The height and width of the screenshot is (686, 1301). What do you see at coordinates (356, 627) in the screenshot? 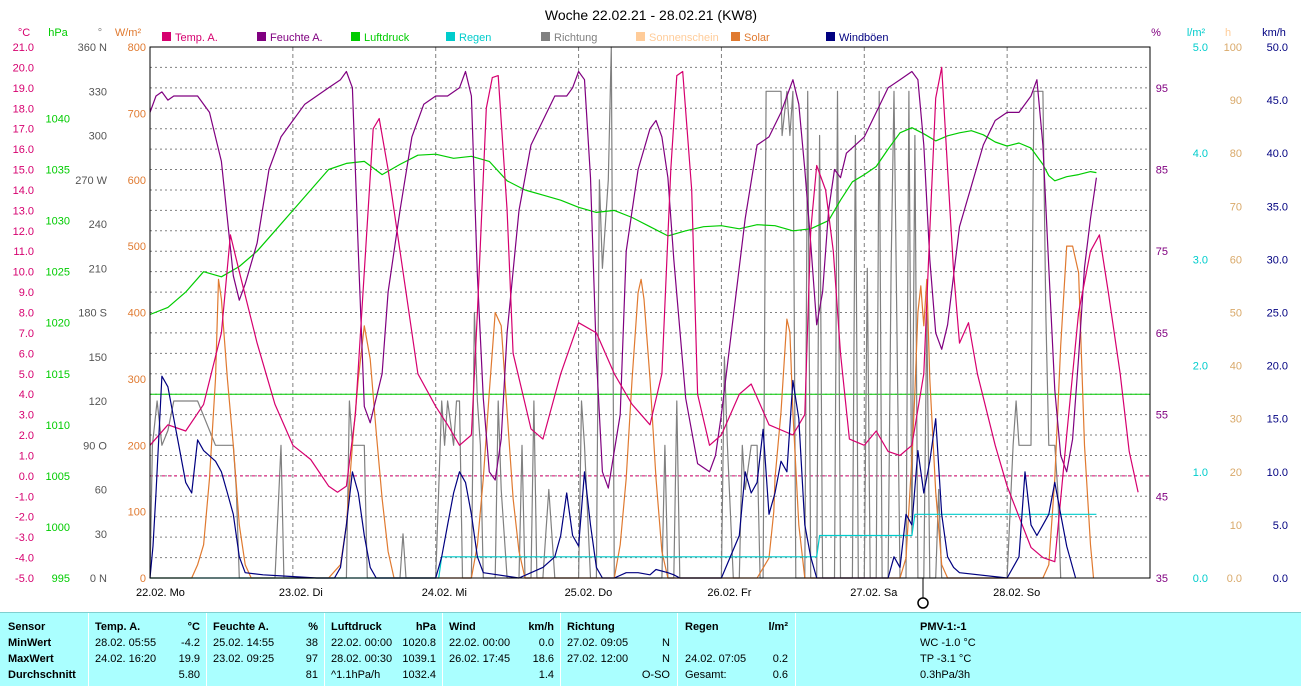
I see `pressure-header: Luftdruck` at bounding box center [356, 627].